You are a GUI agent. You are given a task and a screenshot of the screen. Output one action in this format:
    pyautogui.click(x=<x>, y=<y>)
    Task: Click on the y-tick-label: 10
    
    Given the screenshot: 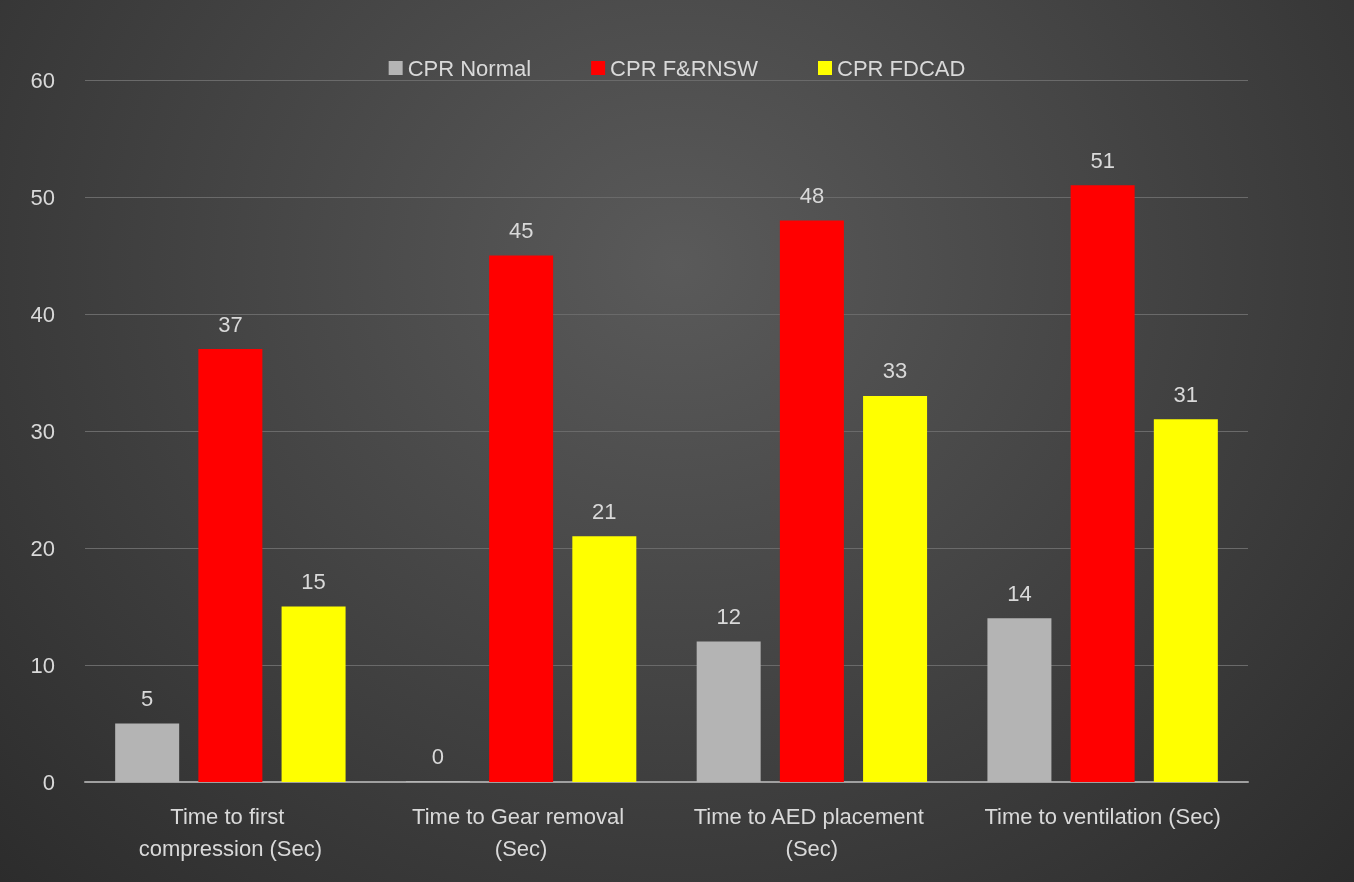 What is the action you would take?
    pyautogui.click(x=42, y=665)
    